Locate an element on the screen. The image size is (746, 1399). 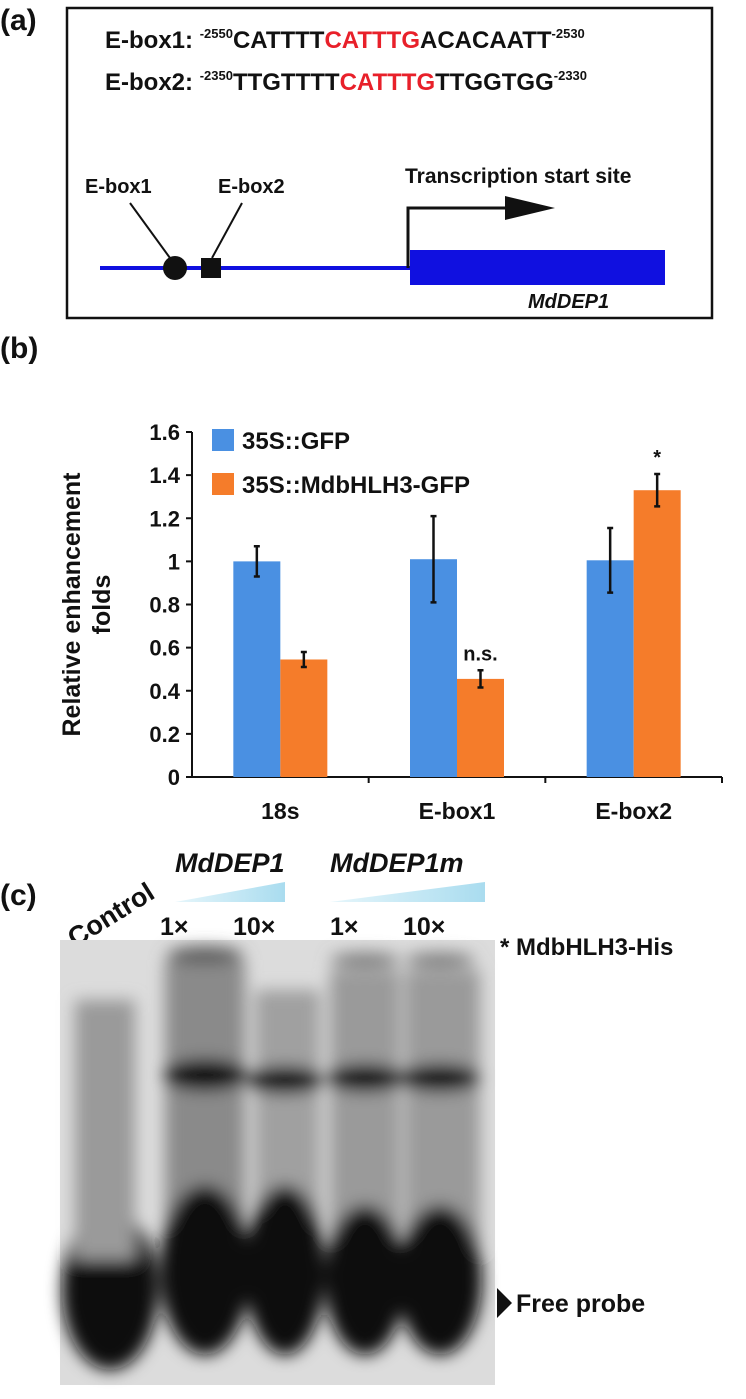
annotation: * is located at coordinates (657, 458).